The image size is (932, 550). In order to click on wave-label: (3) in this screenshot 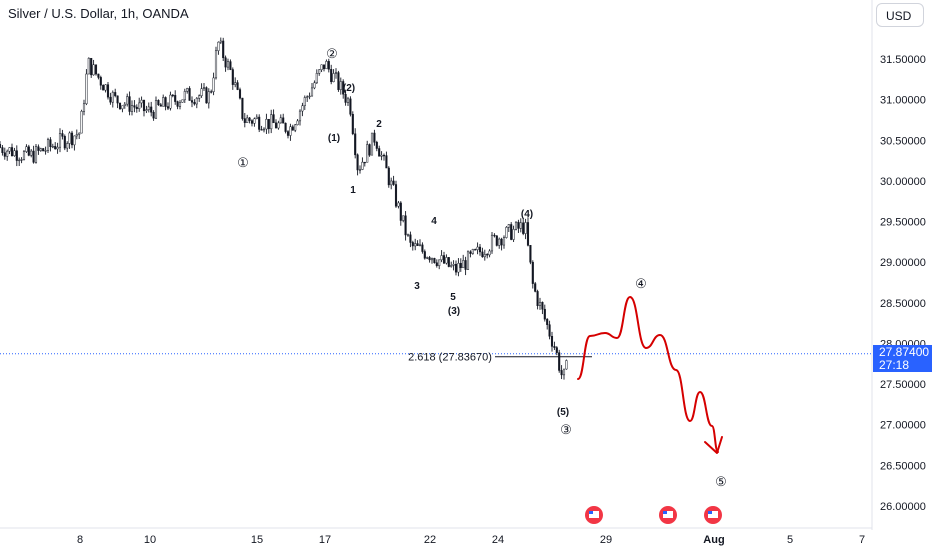, I will do `click(454, 311)`.